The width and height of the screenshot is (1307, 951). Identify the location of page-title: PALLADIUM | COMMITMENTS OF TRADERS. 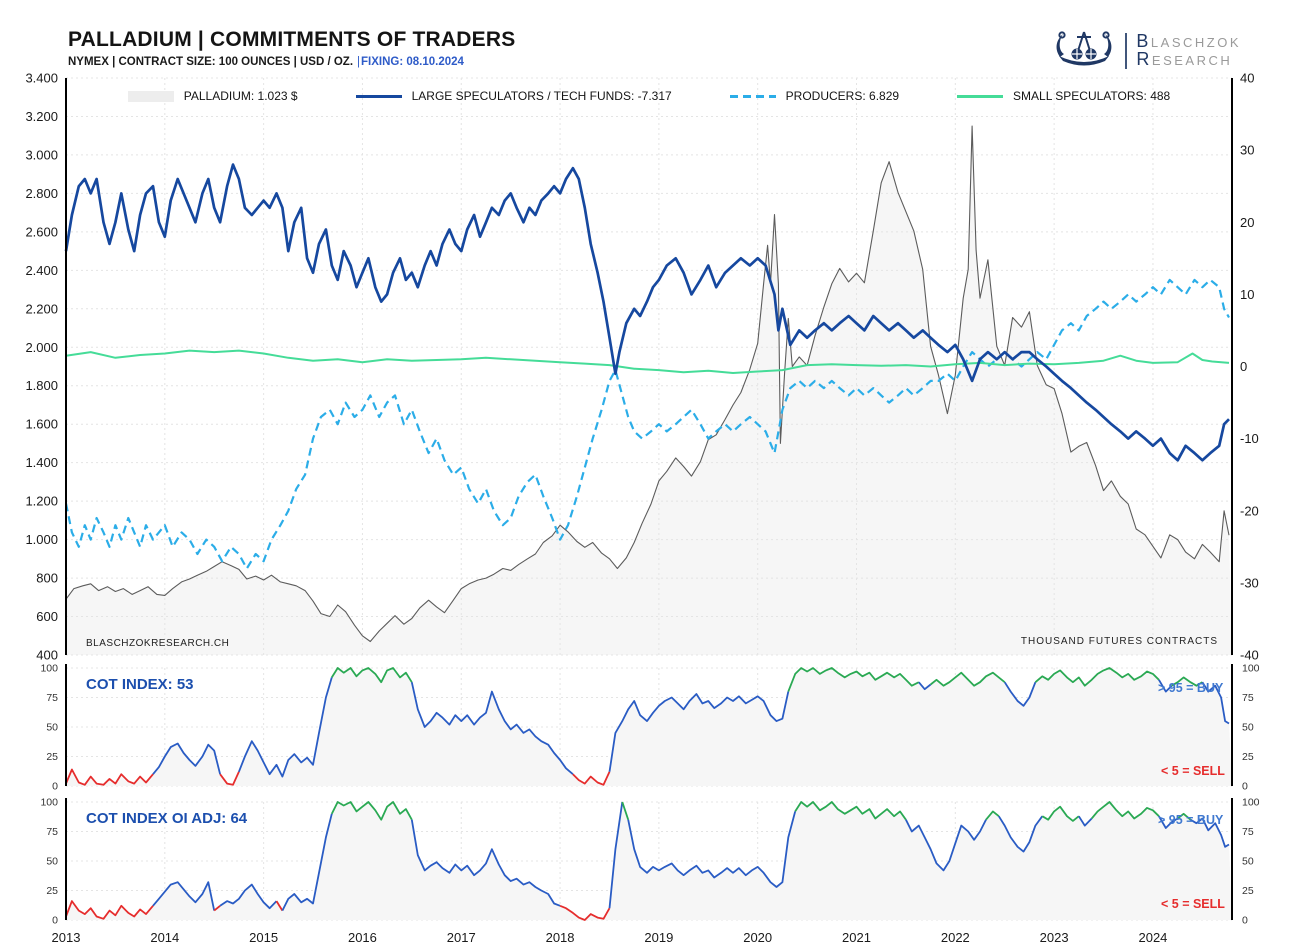
(292, 39).